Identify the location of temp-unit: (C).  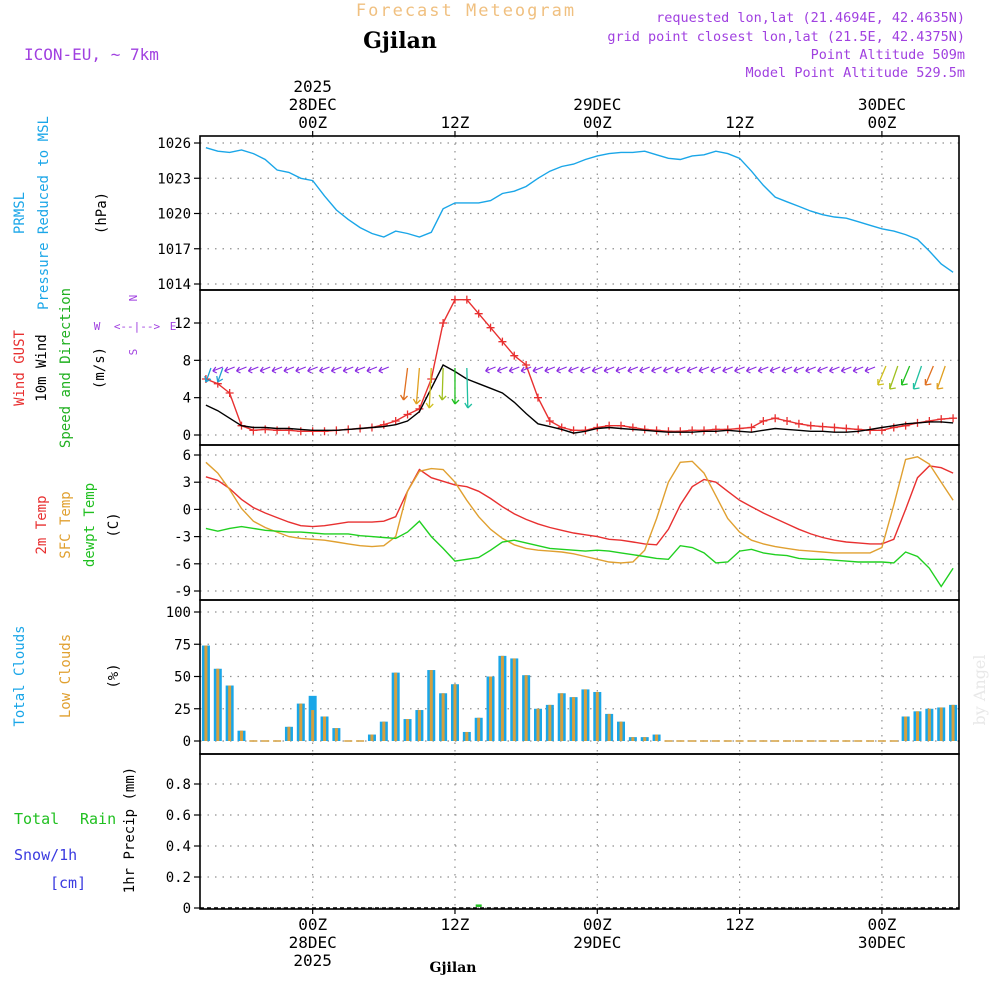
(114, 524).